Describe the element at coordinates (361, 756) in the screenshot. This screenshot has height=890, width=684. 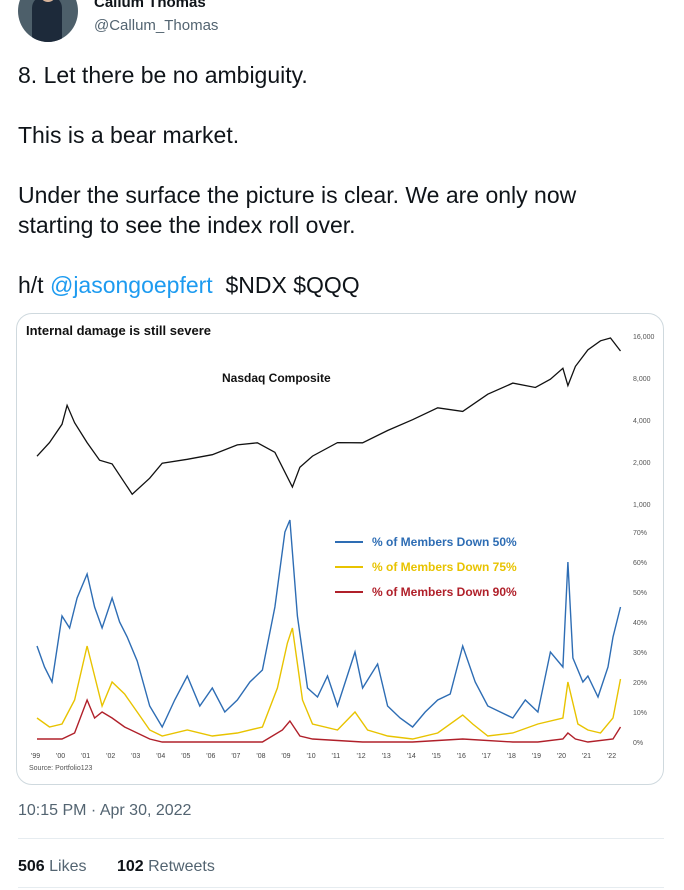
I see `x-tick-label: '12` at that location.